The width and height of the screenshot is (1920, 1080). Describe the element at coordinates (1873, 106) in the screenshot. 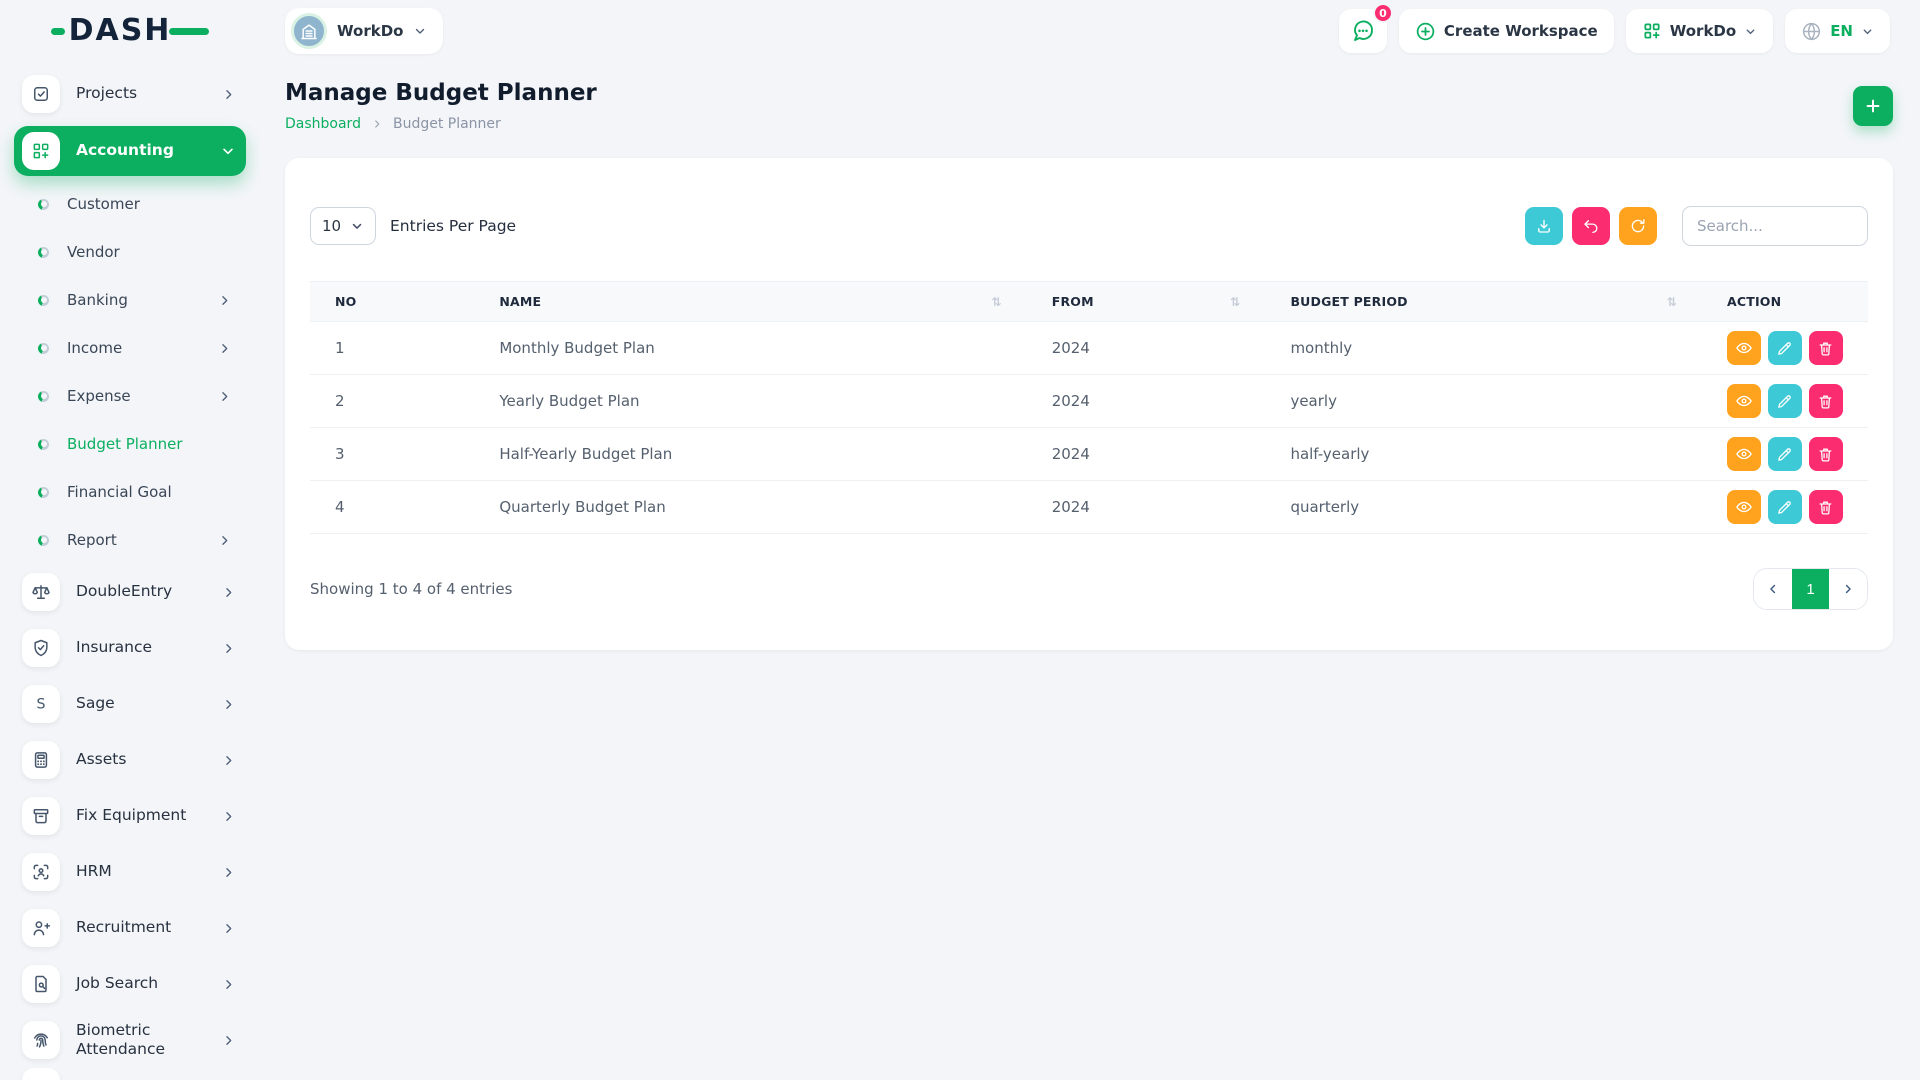

I see `add-budget-button` at that location.